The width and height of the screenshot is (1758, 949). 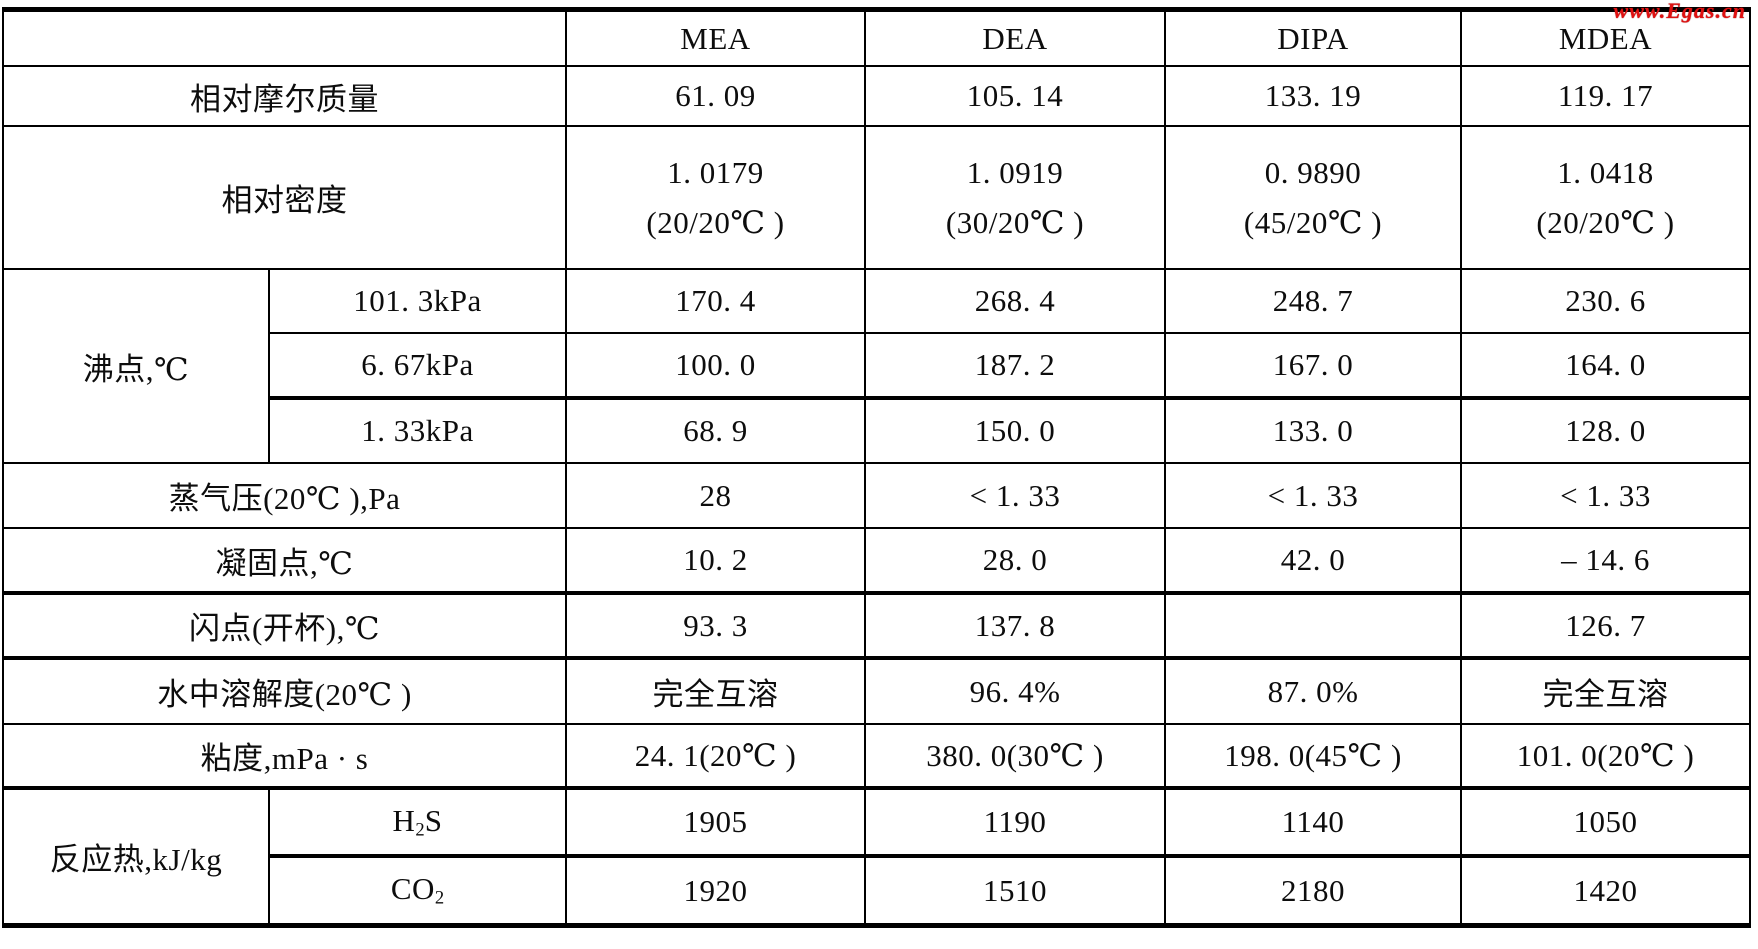 I want to click on header-mea: MEA, so click(x=715, y=37).